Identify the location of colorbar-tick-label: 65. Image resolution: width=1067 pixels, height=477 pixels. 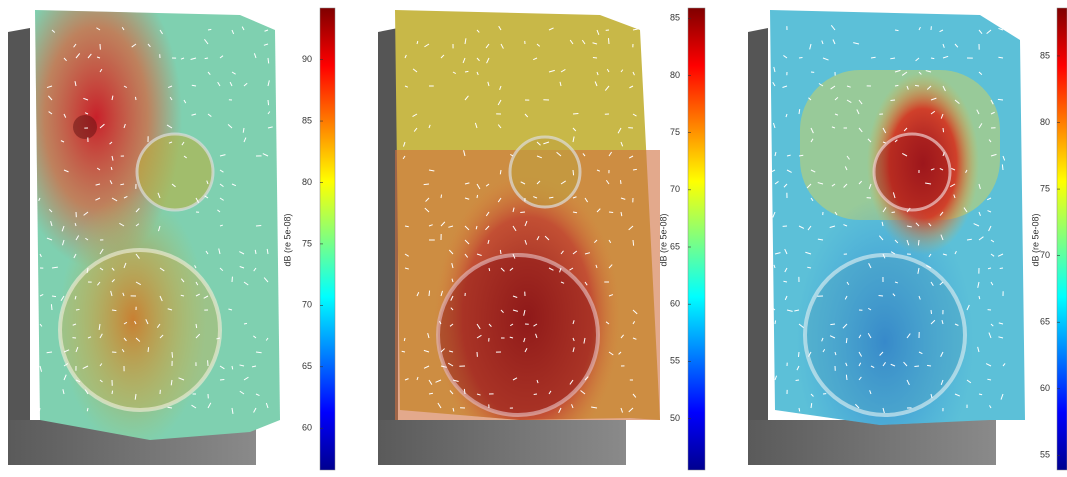
(675, 246).